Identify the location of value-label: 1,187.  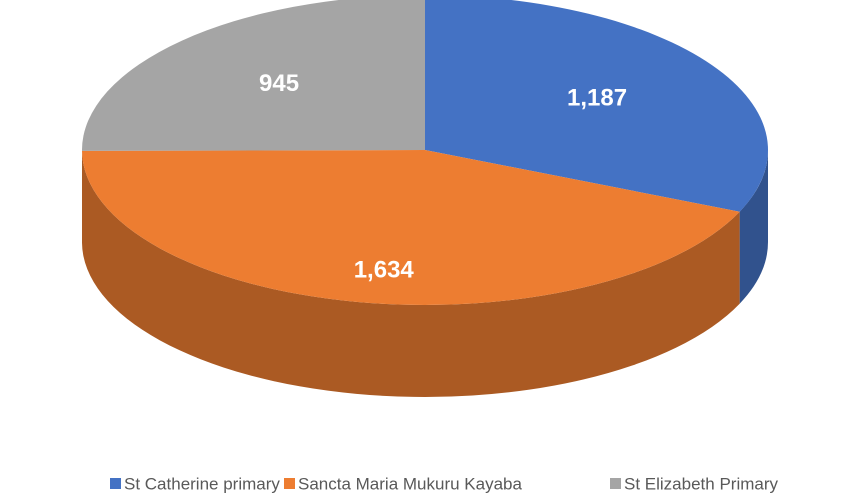
(597, 97).